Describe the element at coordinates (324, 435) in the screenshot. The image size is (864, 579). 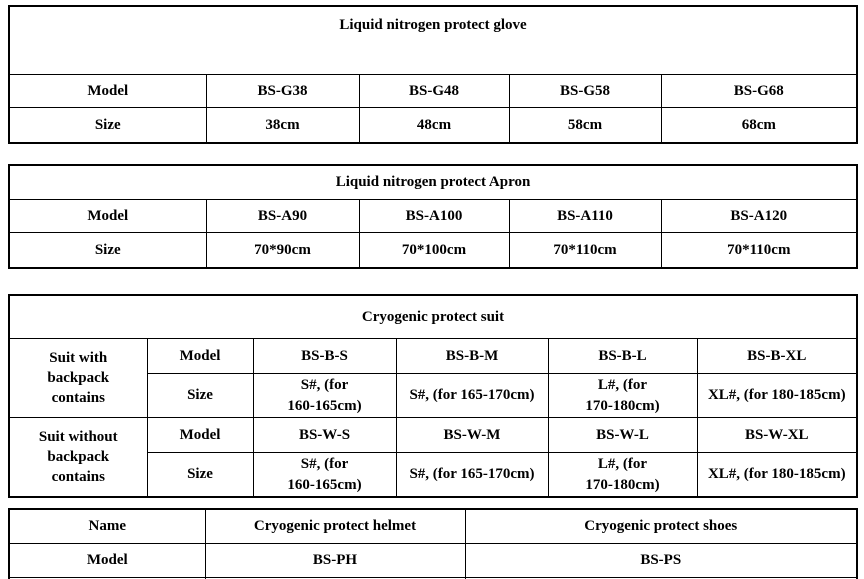
I see `cell-value: BS-W-S` at that location.